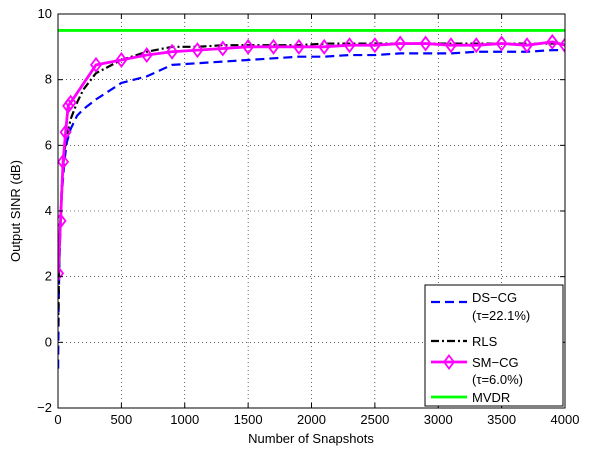 Image resolution: width=597 pixels, height=451 pixels. I want to click on x-tick-label: 2000, so click(311, 419).